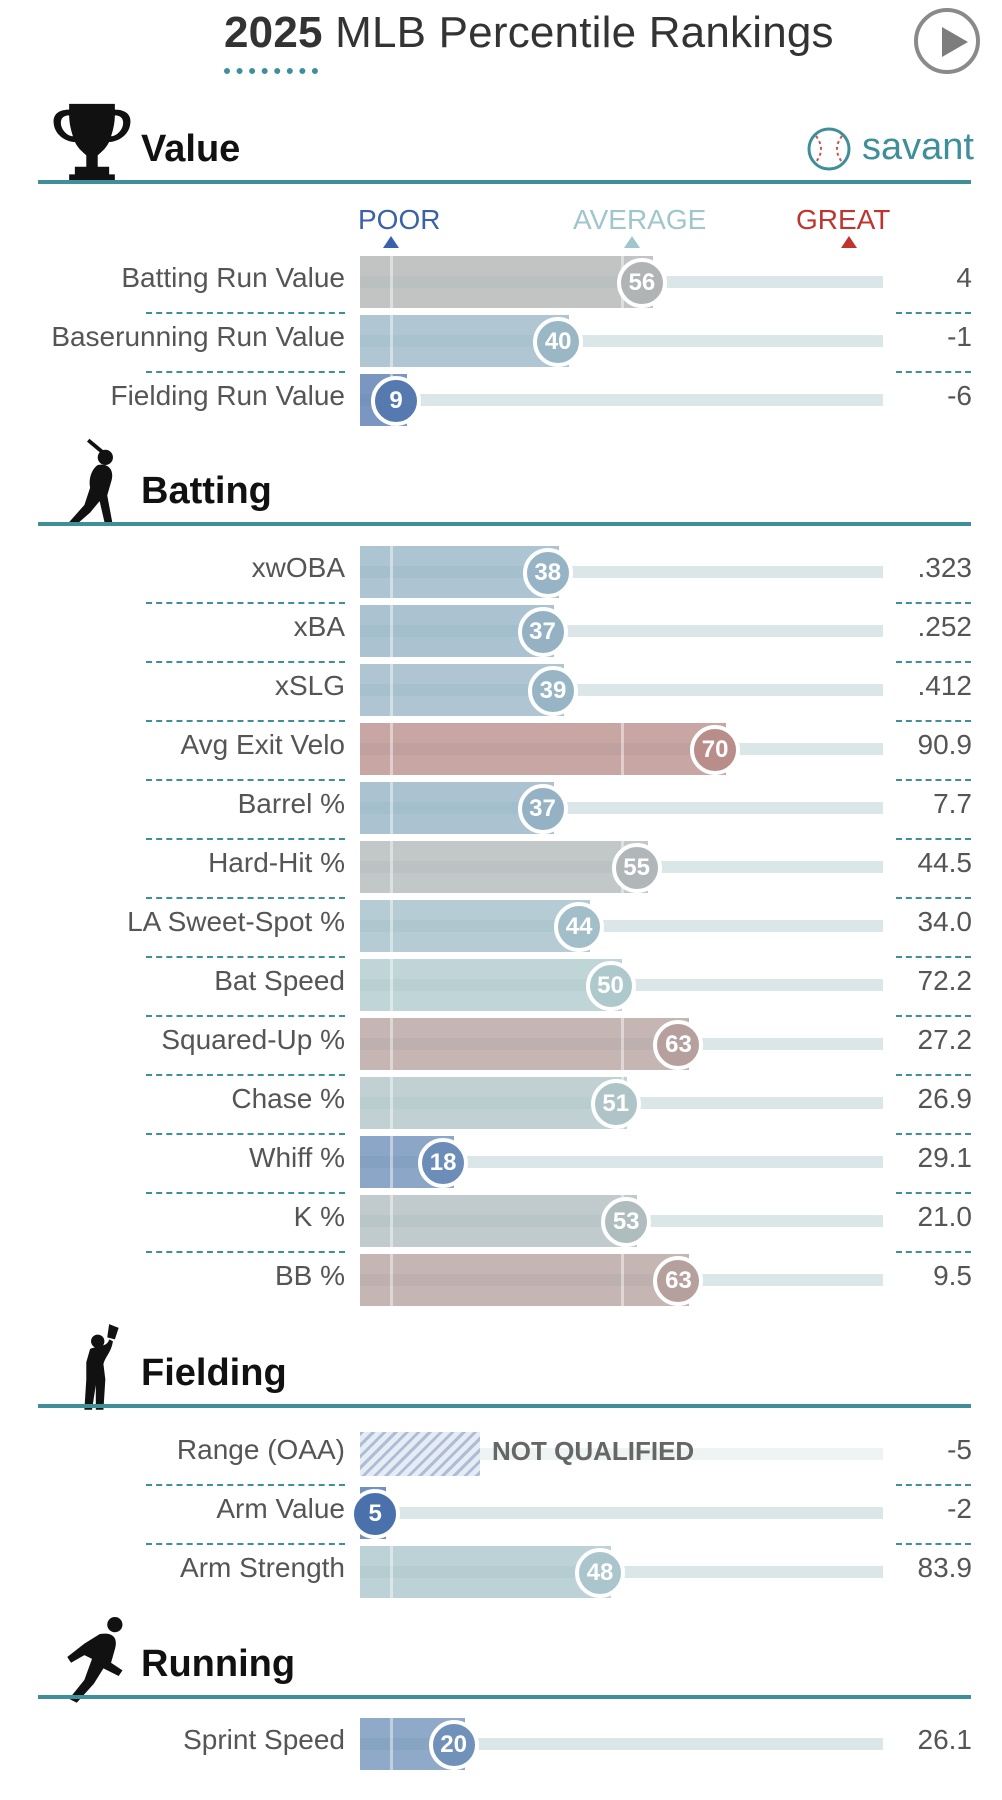 This screenshot has height=1800, width=1002. I want to click on metric-row-k: K % 53 21.0, so click(501, 1224).